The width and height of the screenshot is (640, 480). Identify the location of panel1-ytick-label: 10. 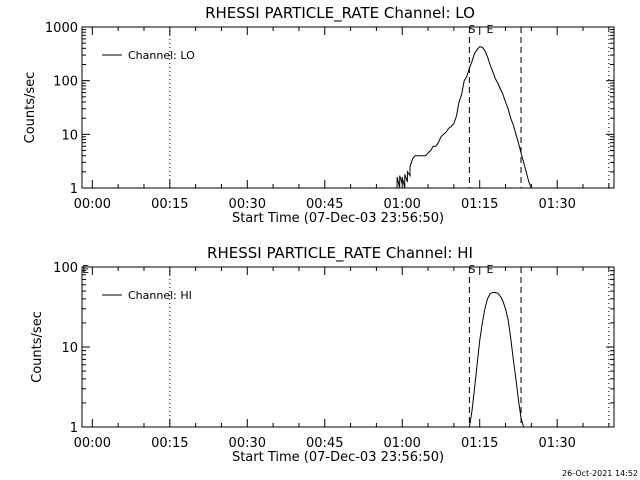
(69, 135).